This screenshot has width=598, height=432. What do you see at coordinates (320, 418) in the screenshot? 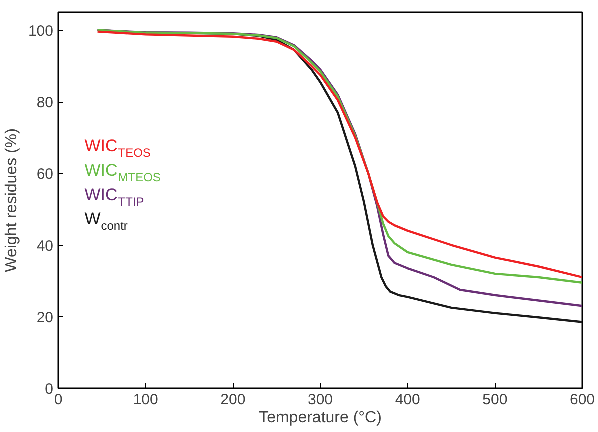
I see `x-axis-title: Temperature (°C)` at bounding box center [320, 418].